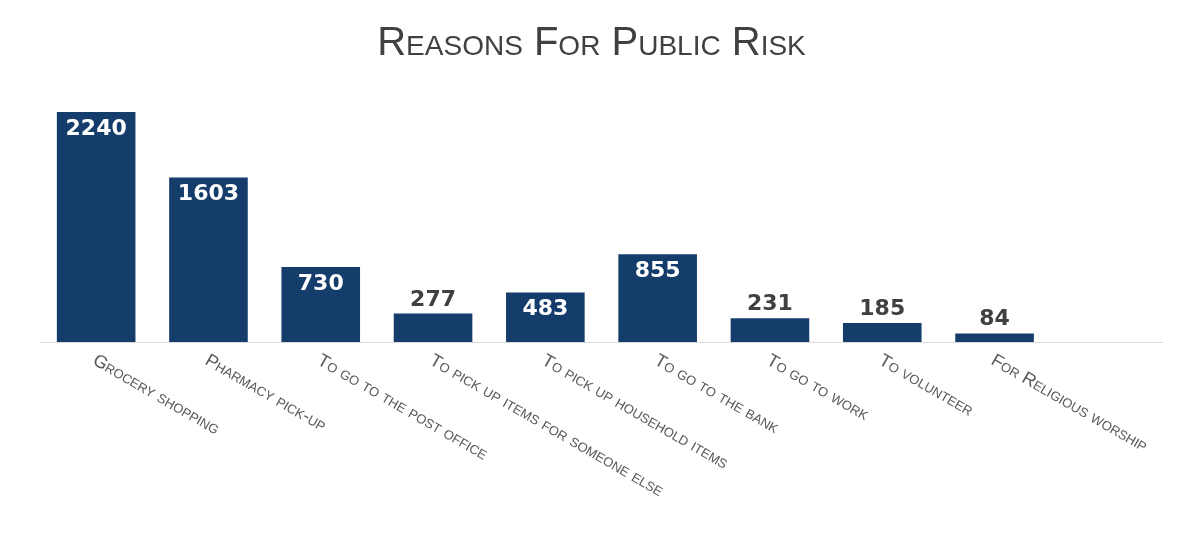  Describe the element at coordinates (882, 308) in the screenshot. I see `data-label: 185` at that location.